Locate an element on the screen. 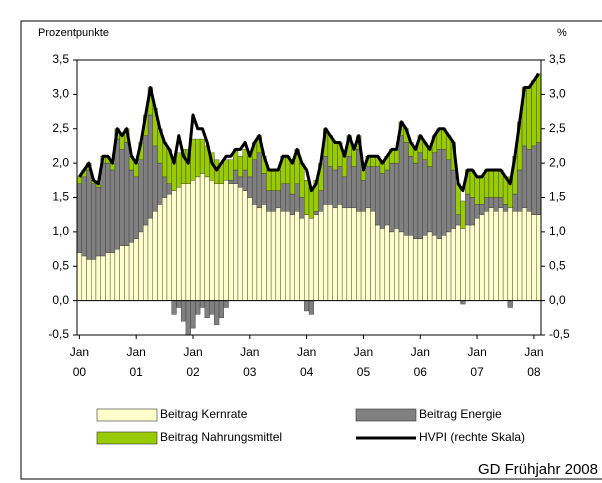 The width and height of the screenshot is (602, 483). legend-label: Beitrag Nahrungsmittel is located at coordinates (221, 437).